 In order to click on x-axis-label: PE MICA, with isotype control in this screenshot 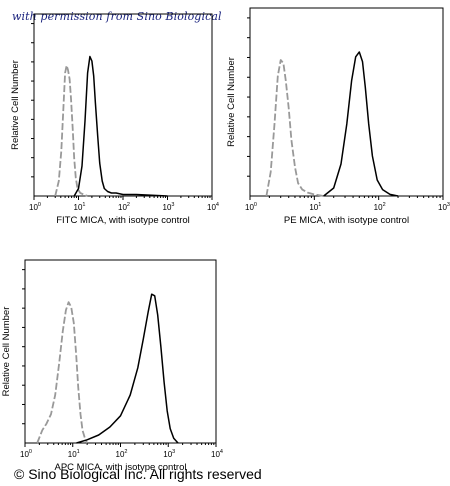, I will do `click(346, 220)`.